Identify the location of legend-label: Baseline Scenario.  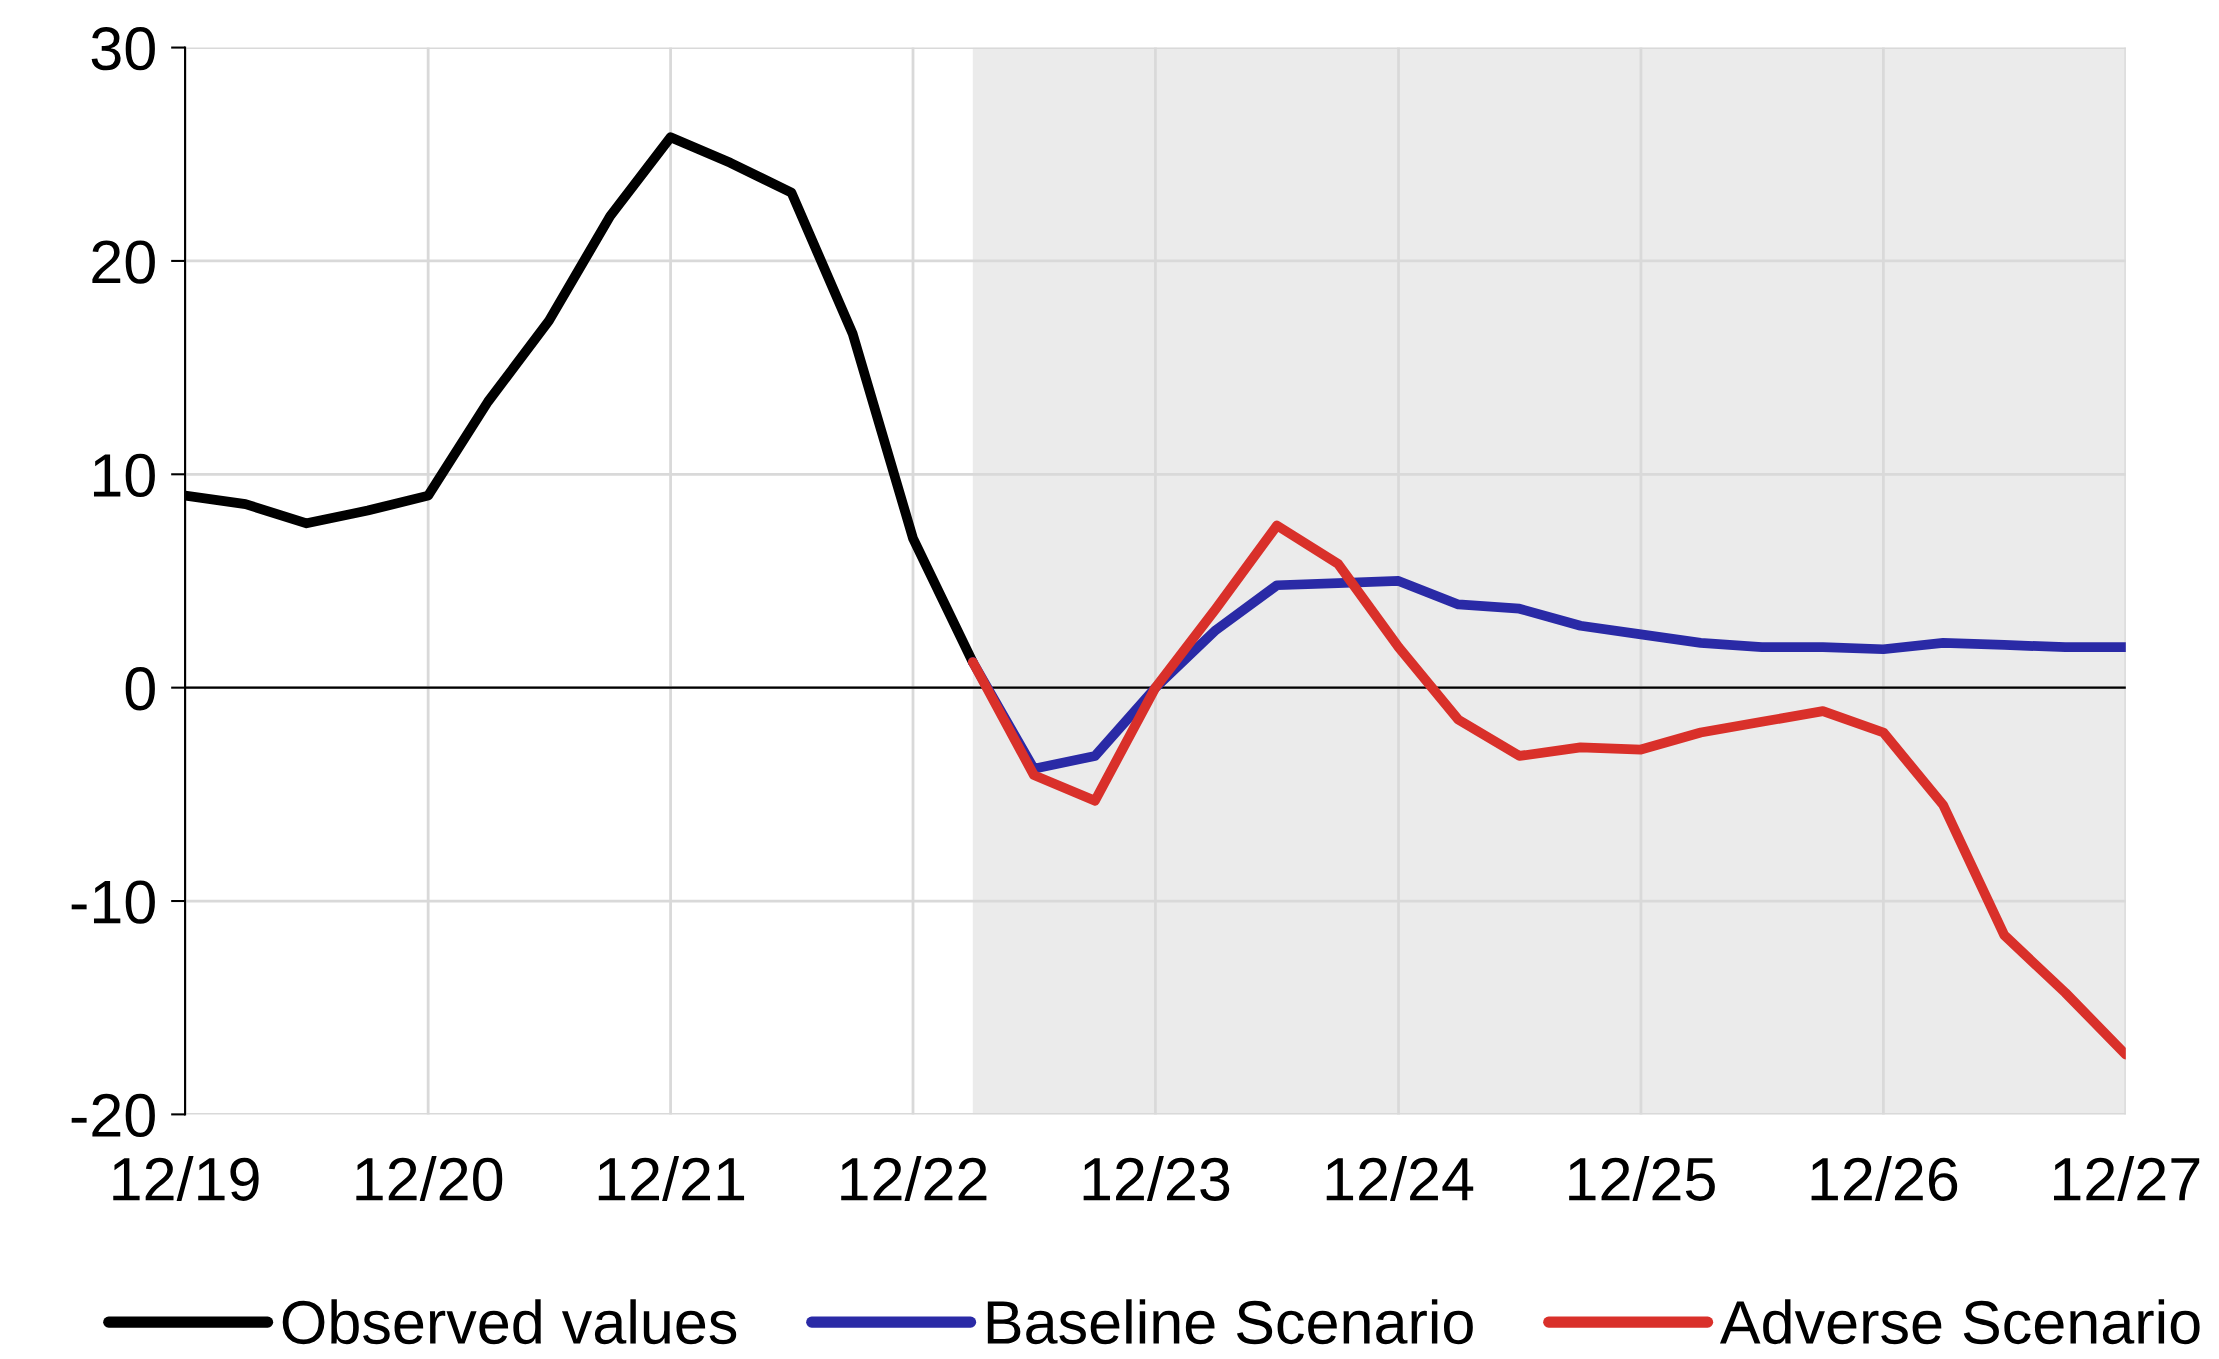
(1230, 1322).